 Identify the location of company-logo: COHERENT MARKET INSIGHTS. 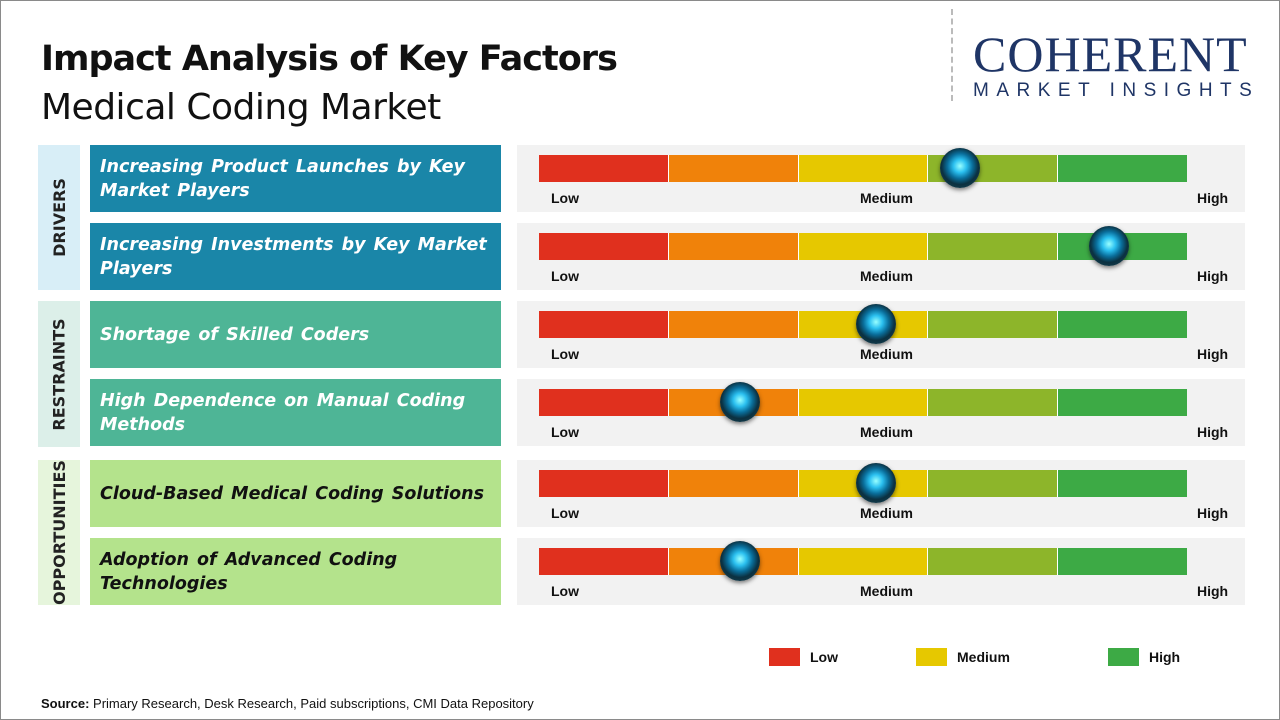
(1112, 55).